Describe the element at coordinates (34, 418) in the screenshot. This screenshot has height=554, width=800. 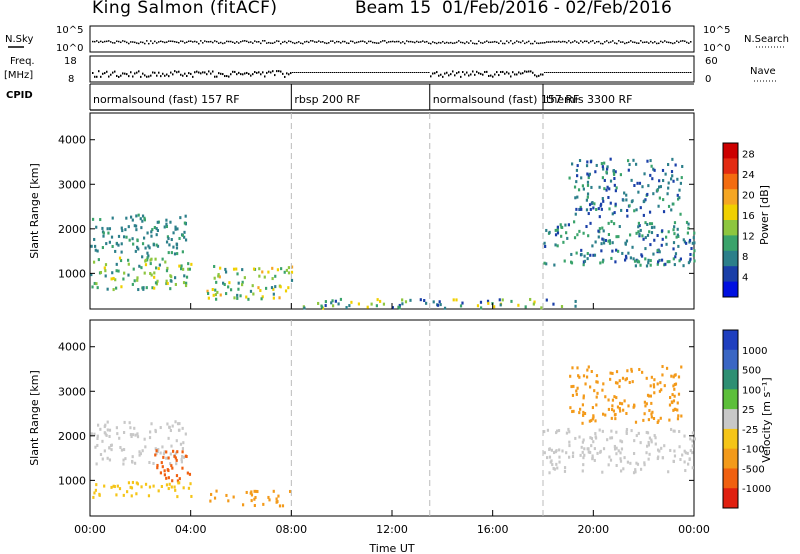
I see `velocity-y-axis-label: Slant Range [km]` at that location.